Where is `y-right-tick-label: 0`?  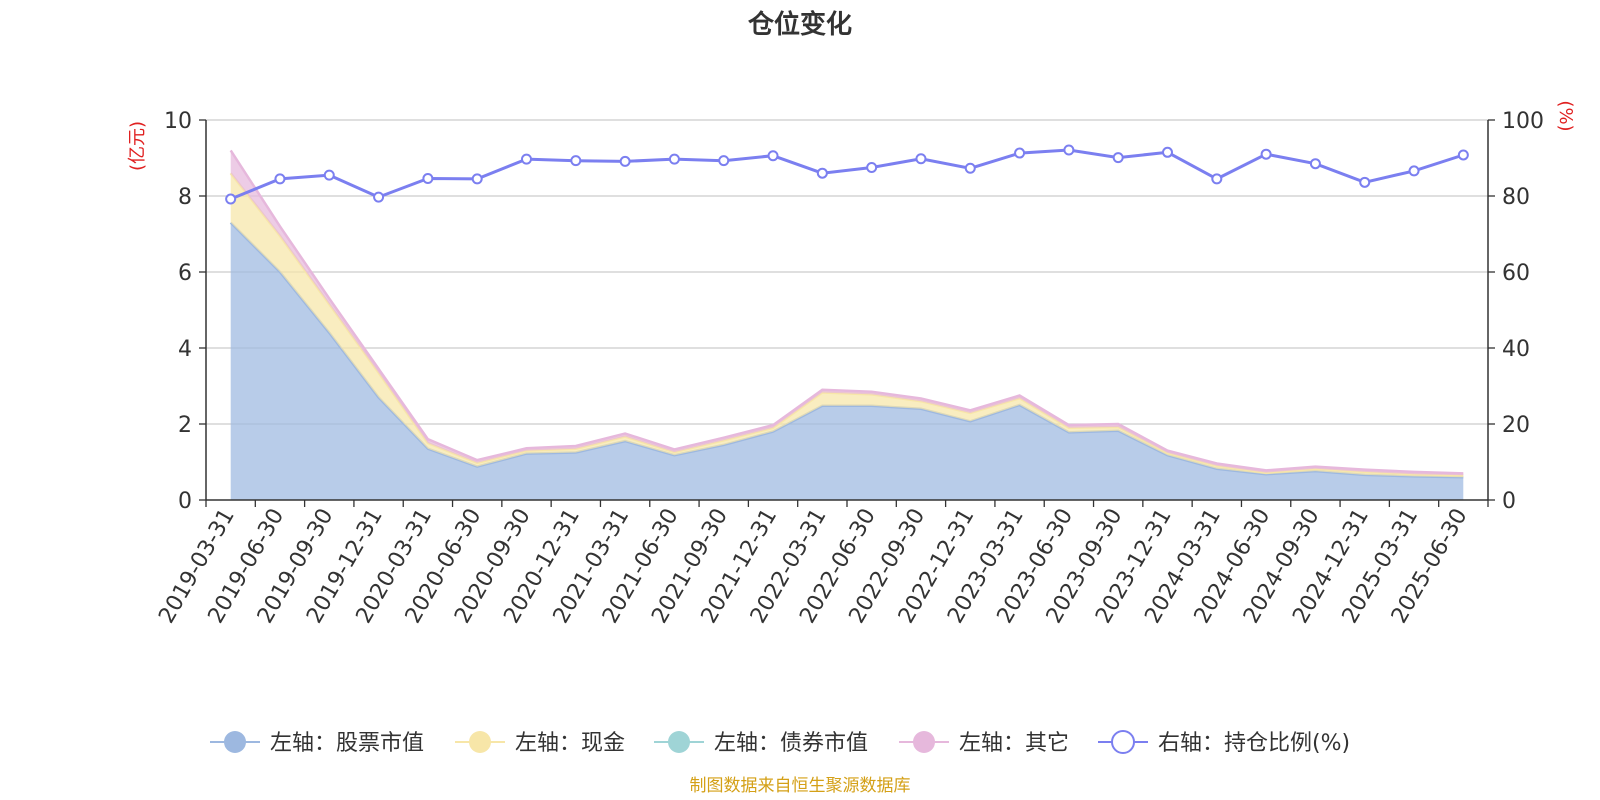 y-right-tick-label: 0 is located at coordinates (1509, 501).